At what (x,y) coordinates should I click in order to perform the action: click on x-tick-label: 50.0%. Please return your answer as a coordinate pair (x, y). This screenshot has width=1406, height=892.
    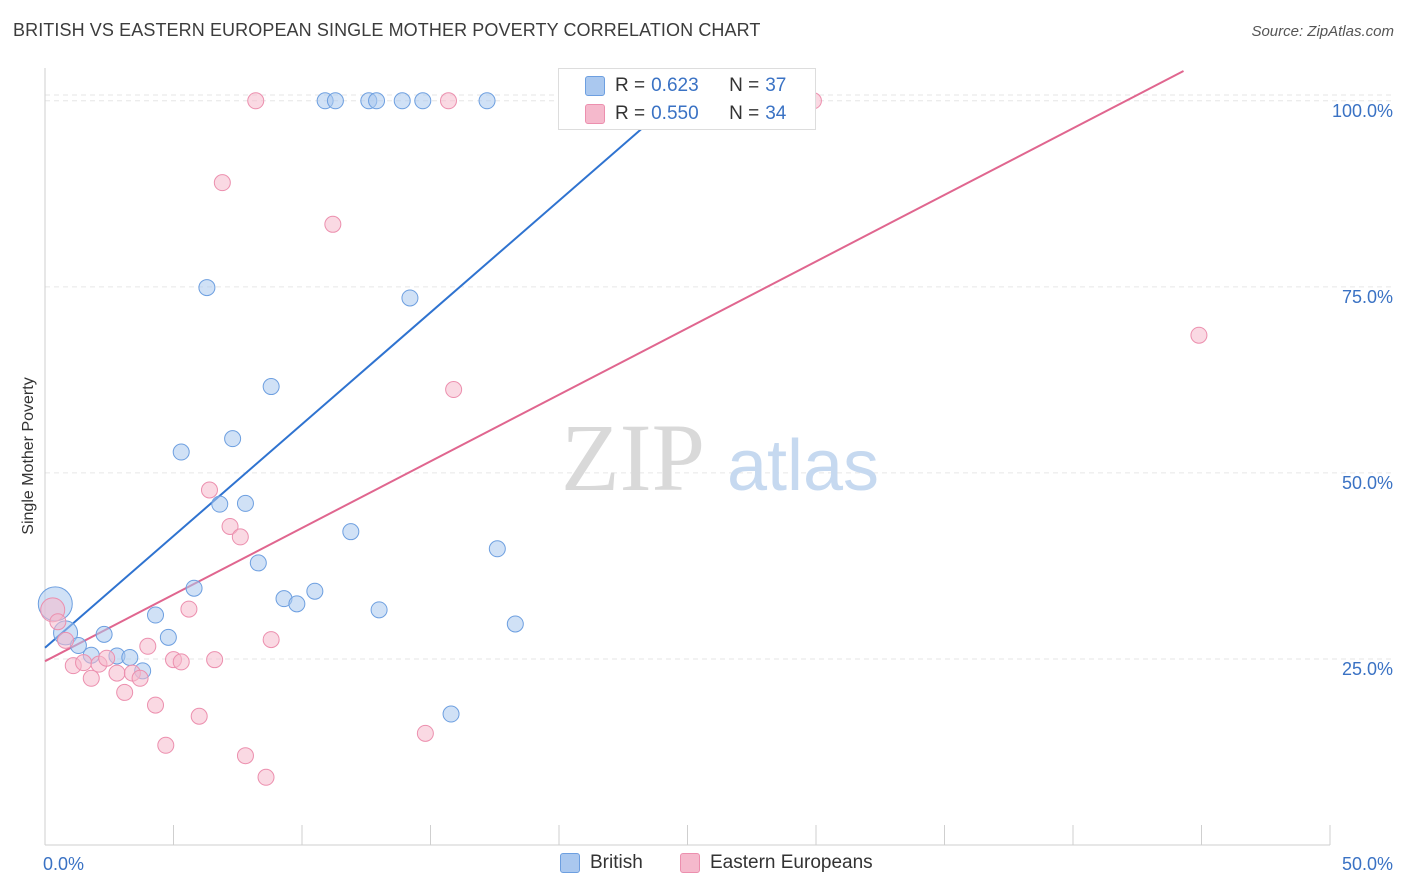
    Looking at the image, I should click on (1367, 864).